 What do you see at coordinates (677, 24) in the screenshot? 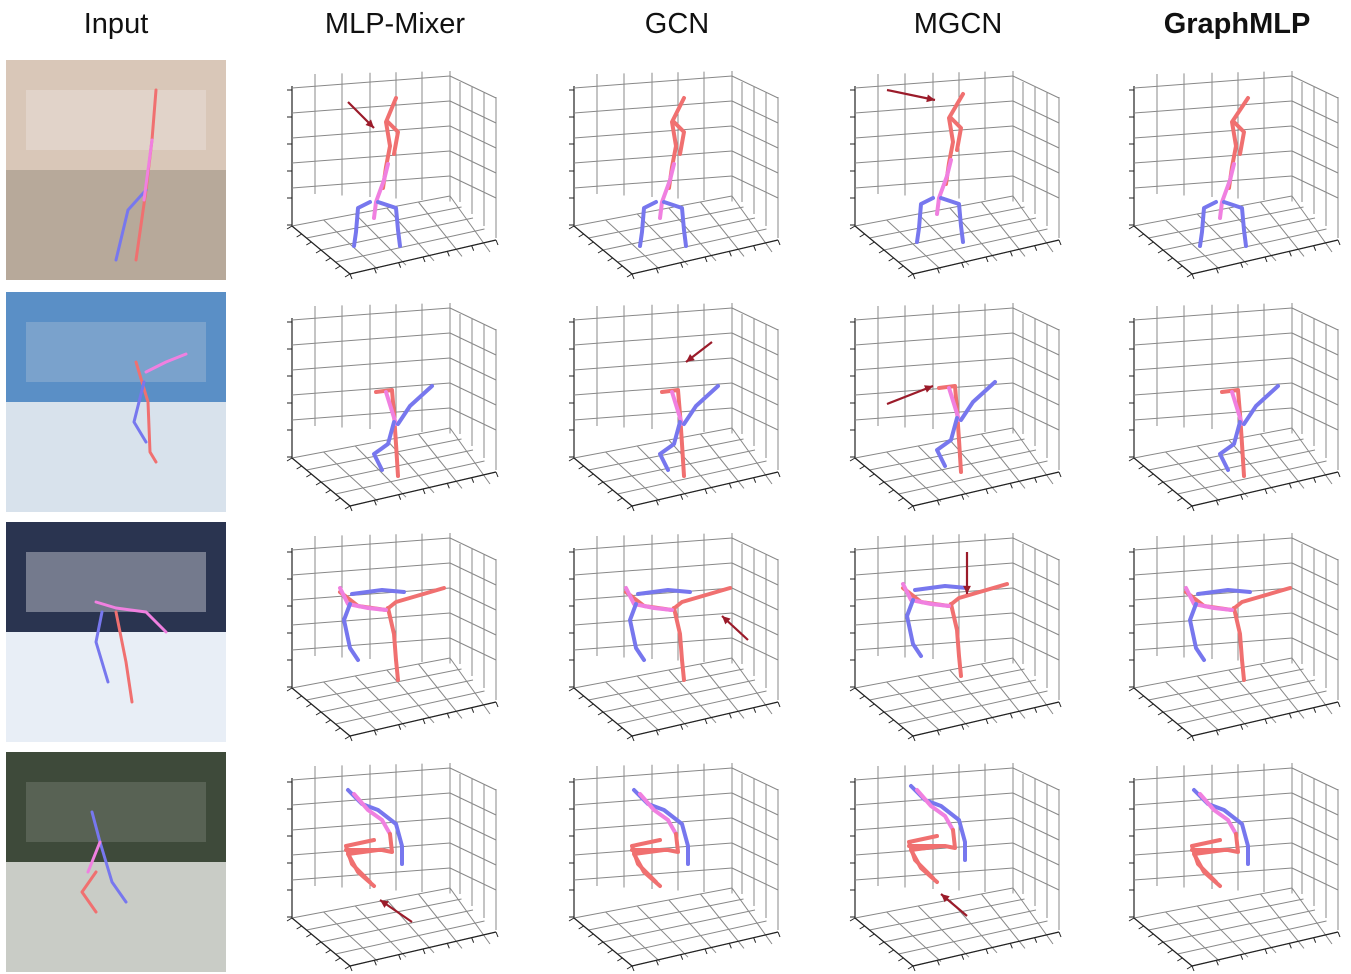
I see `col-header-gcn: GCN` at bounding box center [677, 24].